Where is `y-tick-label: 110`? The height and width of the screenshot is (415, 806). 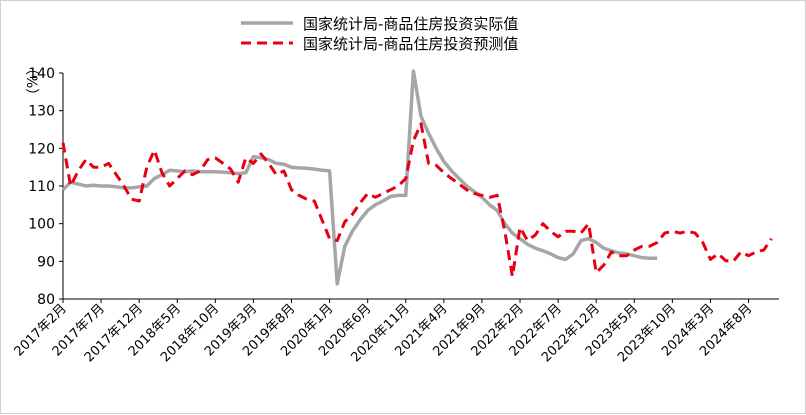
y-tick-label: 110 is located at coordinates (41, 187).